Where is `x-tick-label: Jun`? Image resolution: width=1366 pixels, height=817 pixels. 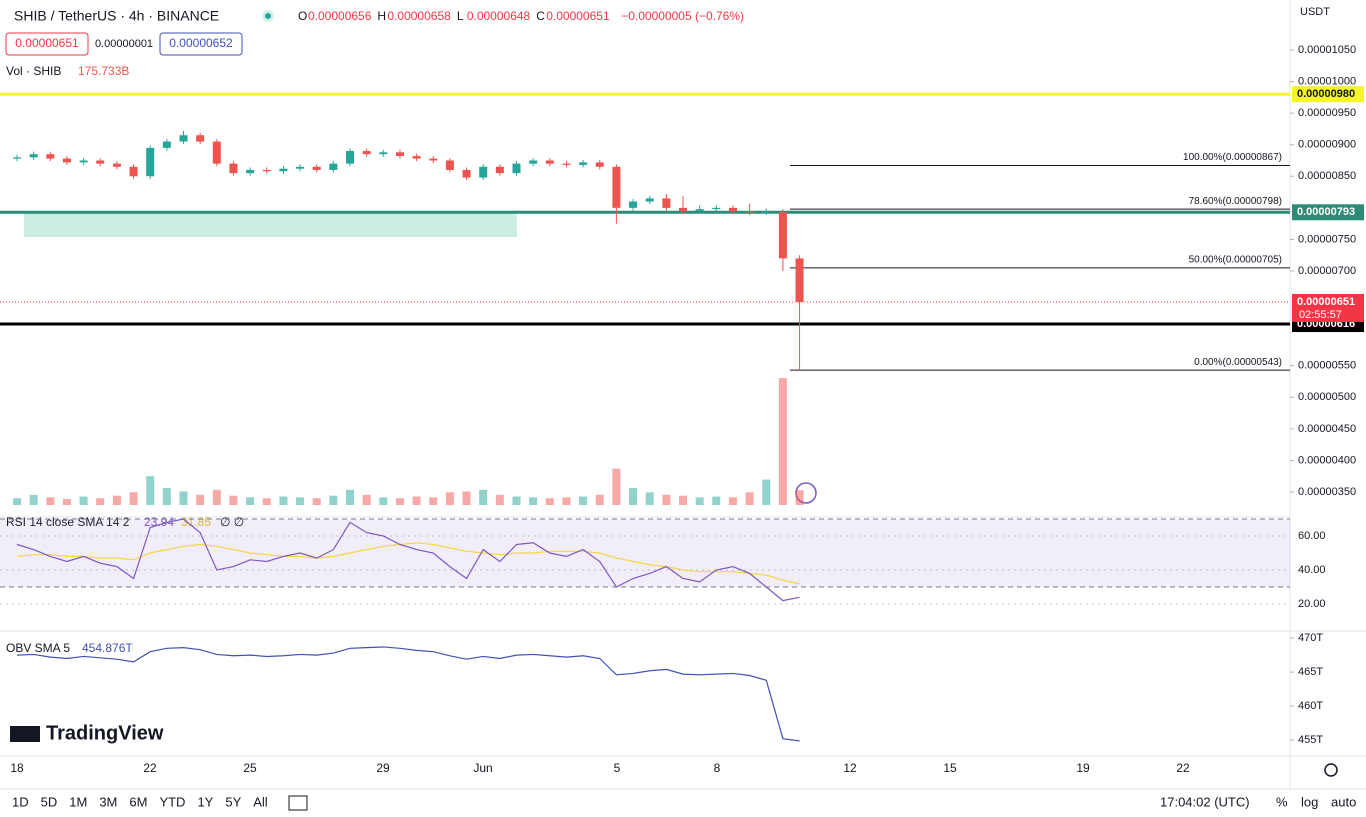 x-tick-label: Jun is located at coordinates (482, 768).